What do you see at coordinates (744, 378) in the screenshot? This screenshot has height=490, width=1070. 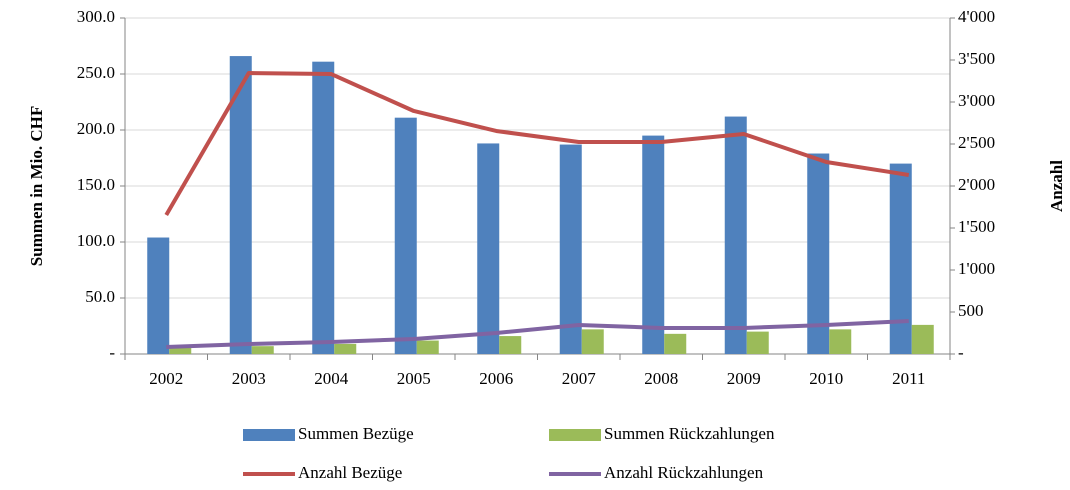 I see `x-tick-label: 2009` at bounding box center [744, 378].